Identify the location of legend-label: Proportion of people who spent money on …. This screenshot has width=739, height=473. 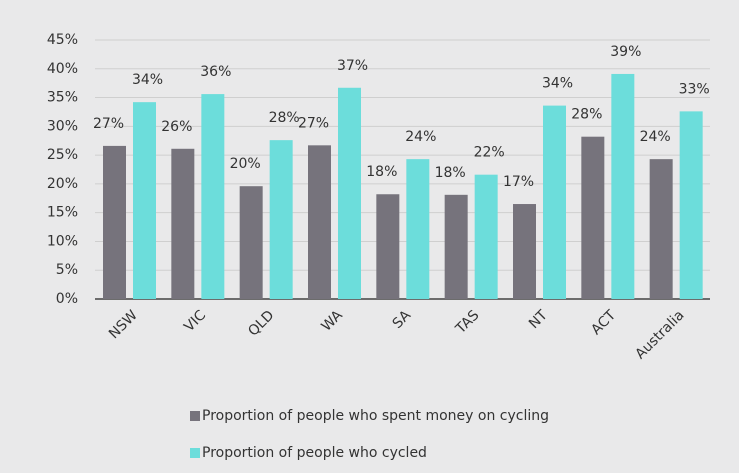
(375, 416).